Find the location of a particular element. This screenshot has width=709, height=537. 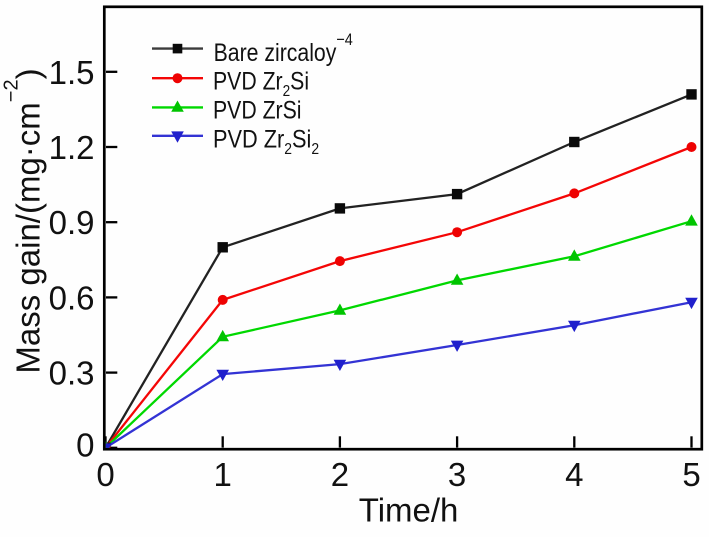

svg-text: PVD Zr2Si2 is located at coordinates (266, 141).